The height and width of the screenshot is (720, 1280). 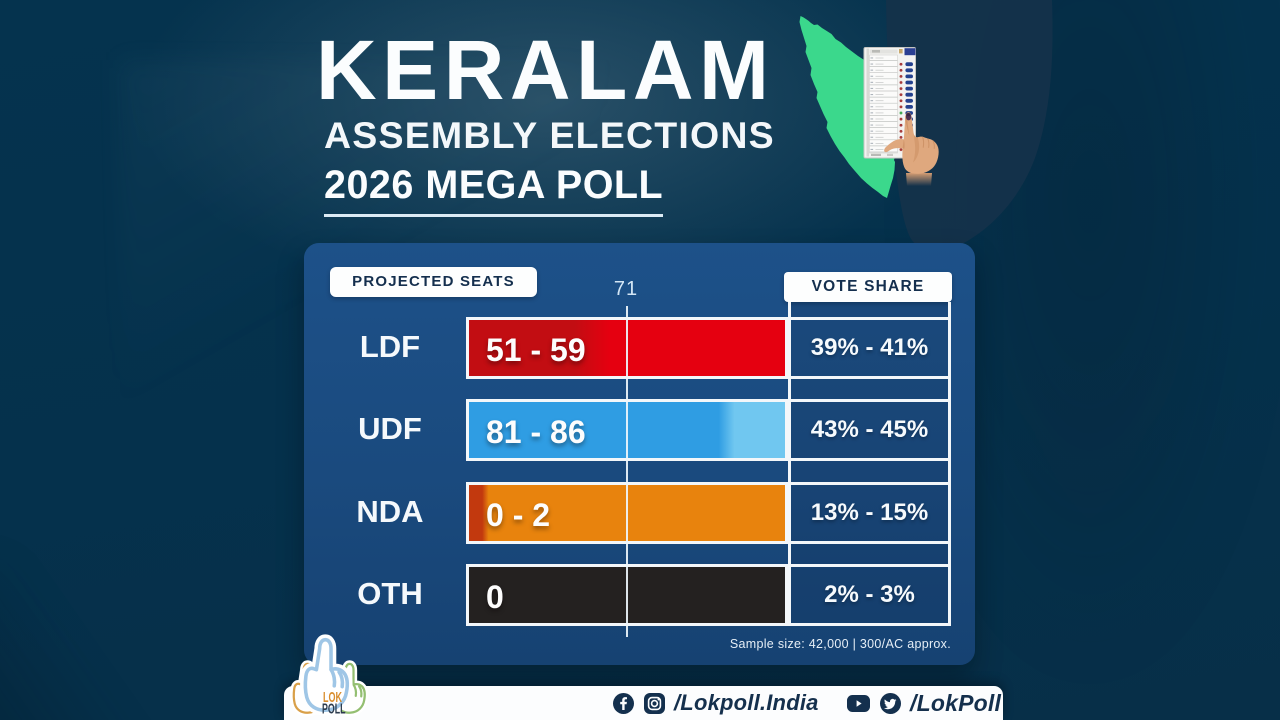 What do you see at coordinates (840, 644) in the screenshot?
I see `sample-size-note: Sample size: 42,000 | 300/AC approx.` at bounding box center [840, 644].